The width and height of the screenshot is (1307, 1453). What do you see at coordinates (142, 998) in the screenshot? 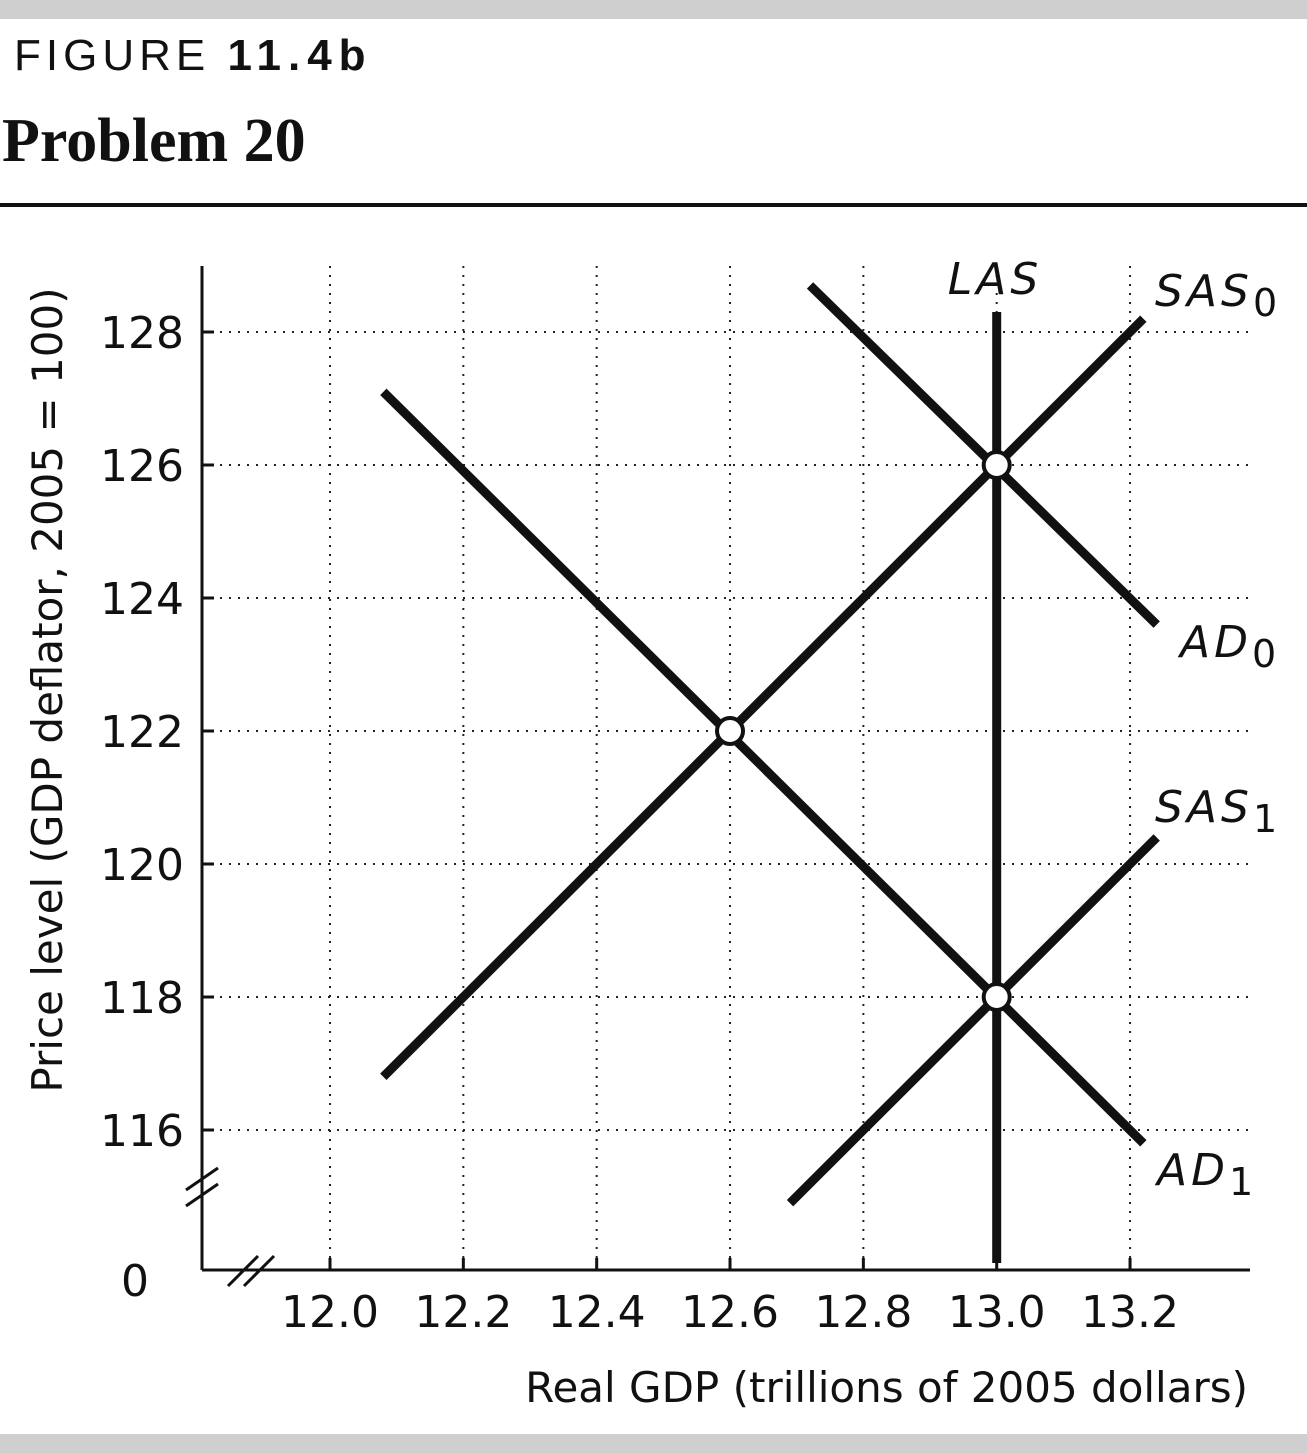
I see `y-tick-label-1: 118` at bounding box center [142, 998].